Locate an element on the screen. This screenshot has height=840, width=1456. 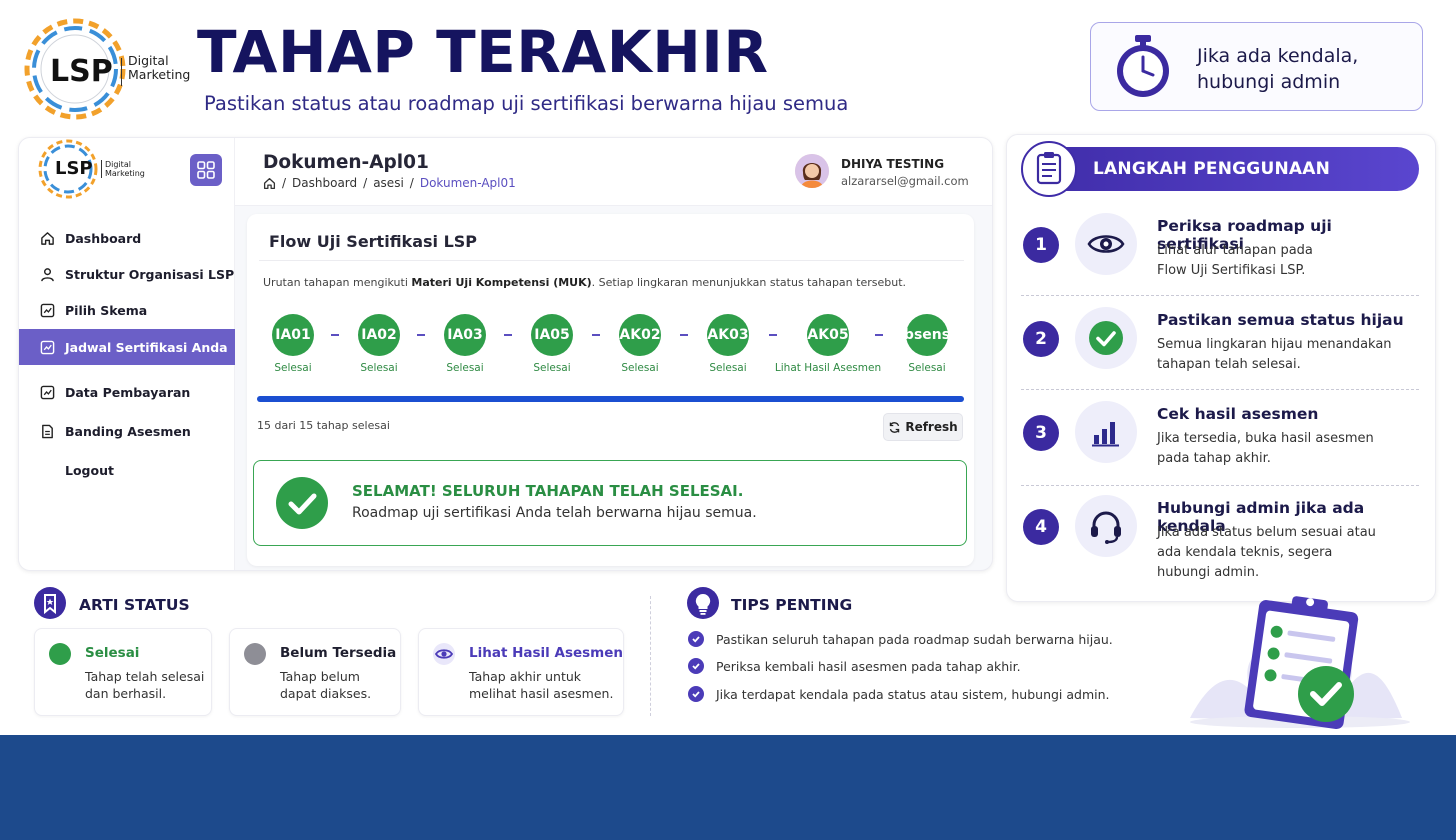
flow-step: IA03 Selesai is located at coordinates (465, 344).